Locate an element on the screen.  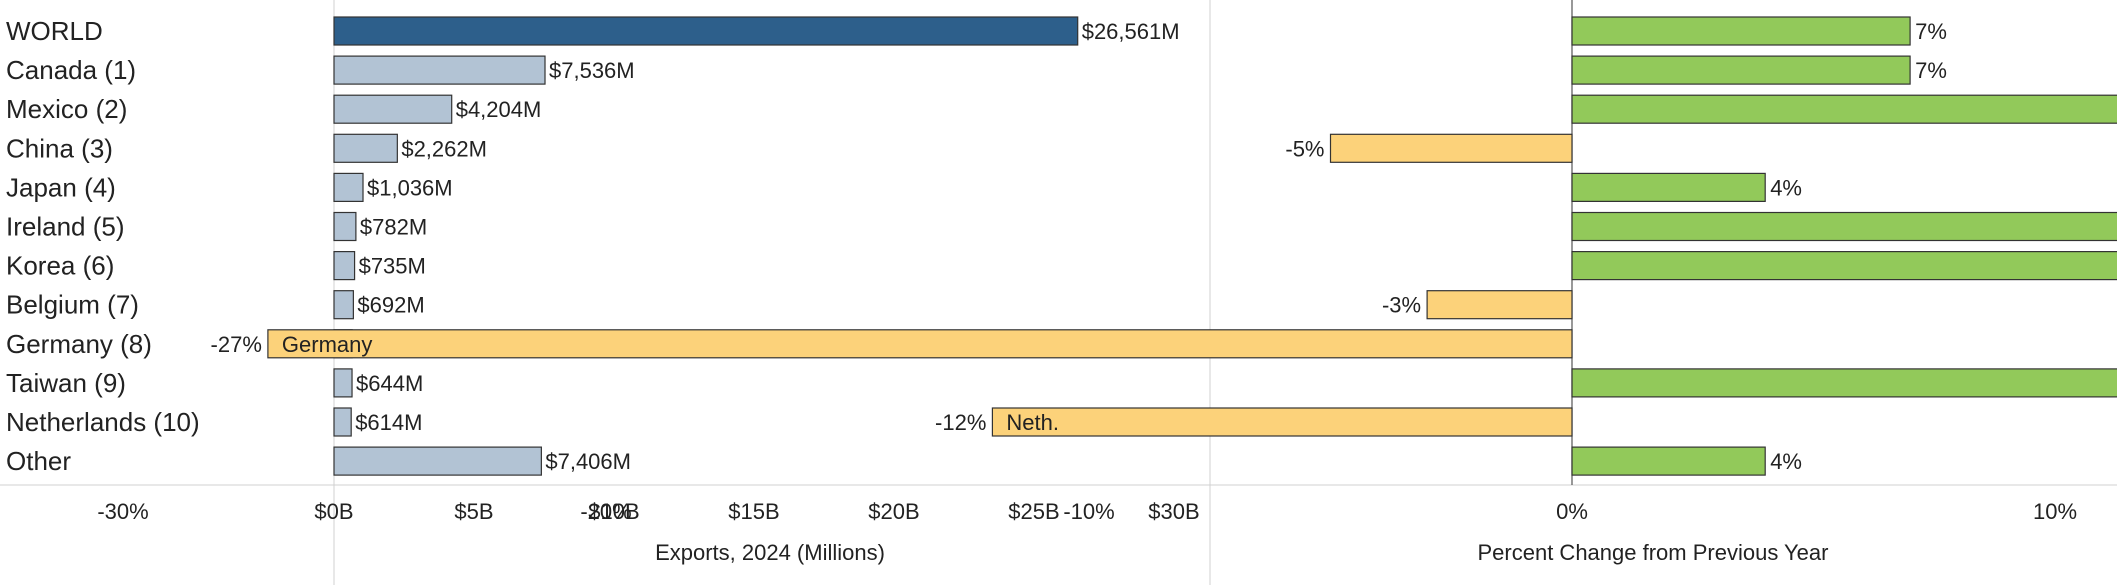
change-tick-label: -30% is located at coordinates (122, 511).